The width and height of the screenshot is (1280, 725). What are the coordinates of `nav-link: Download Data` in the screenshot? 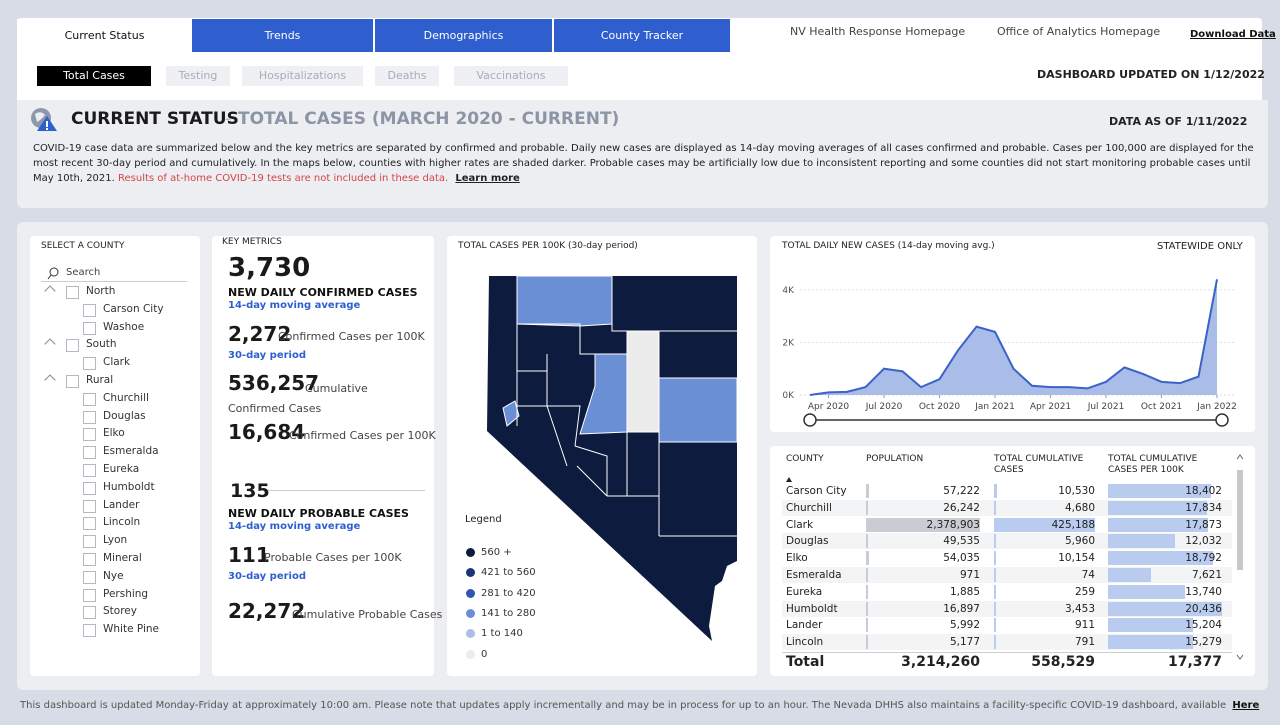 It's located at (1233, 34).